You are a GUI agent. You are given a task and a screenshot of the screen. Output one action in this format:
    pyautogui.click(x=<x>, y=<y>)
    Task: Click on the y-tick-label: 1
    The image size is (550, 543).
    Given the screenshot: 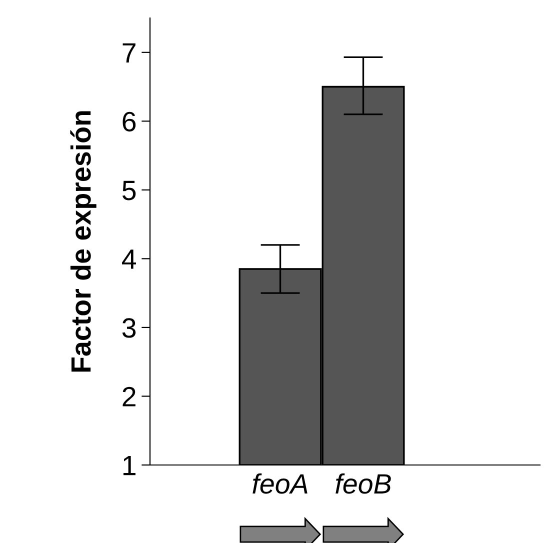 What is the action you would take?
    pyautogui.click(x=129, y=466)
    